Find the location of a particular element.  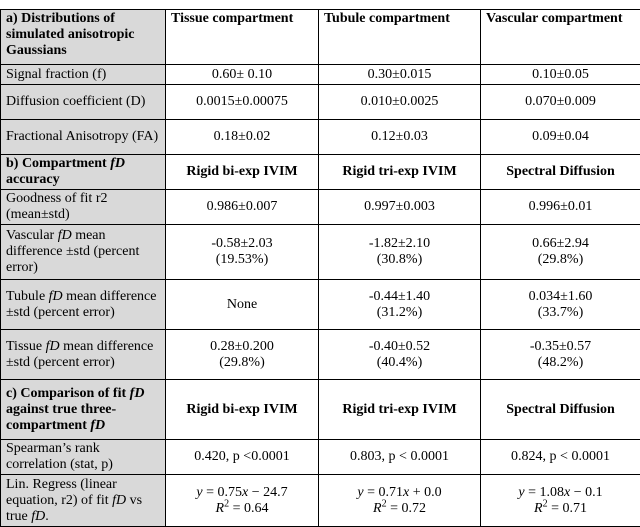

text-segment: c) Comparison of fit is located at coordinates (68, 393).